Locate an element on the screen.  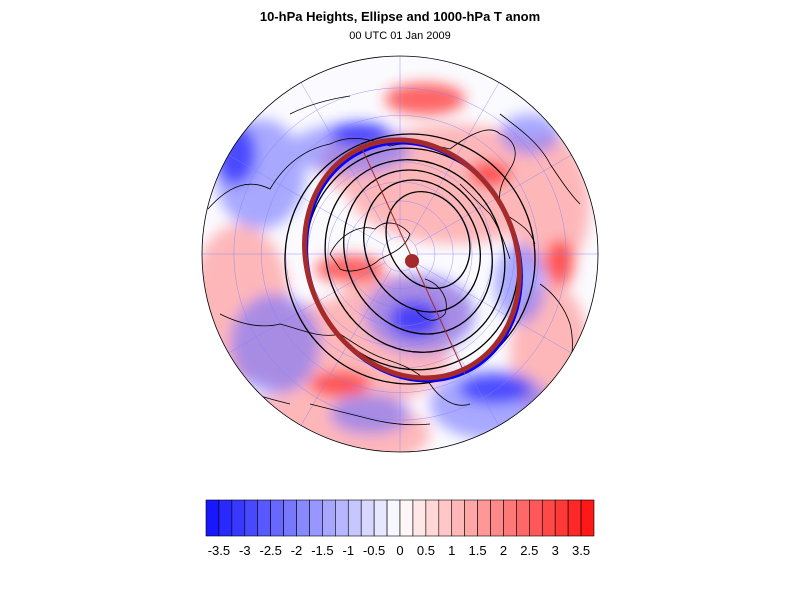
colorbar-label: -1 is located at coordinates (348, 550).